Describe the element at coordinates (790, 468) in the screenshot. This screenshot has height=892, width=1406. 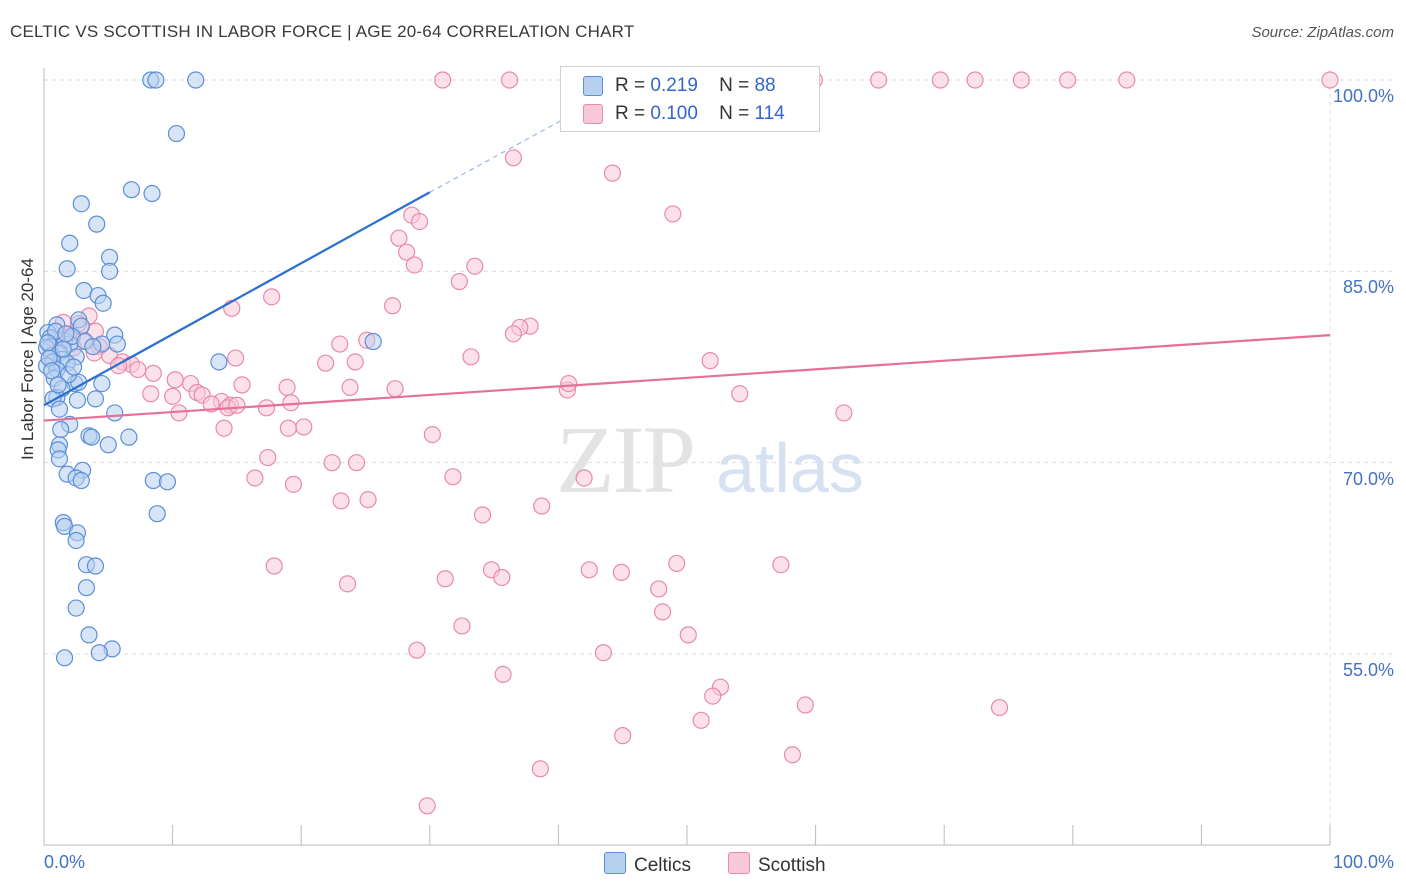
I see `watermark-atlas: atlas` at that location.